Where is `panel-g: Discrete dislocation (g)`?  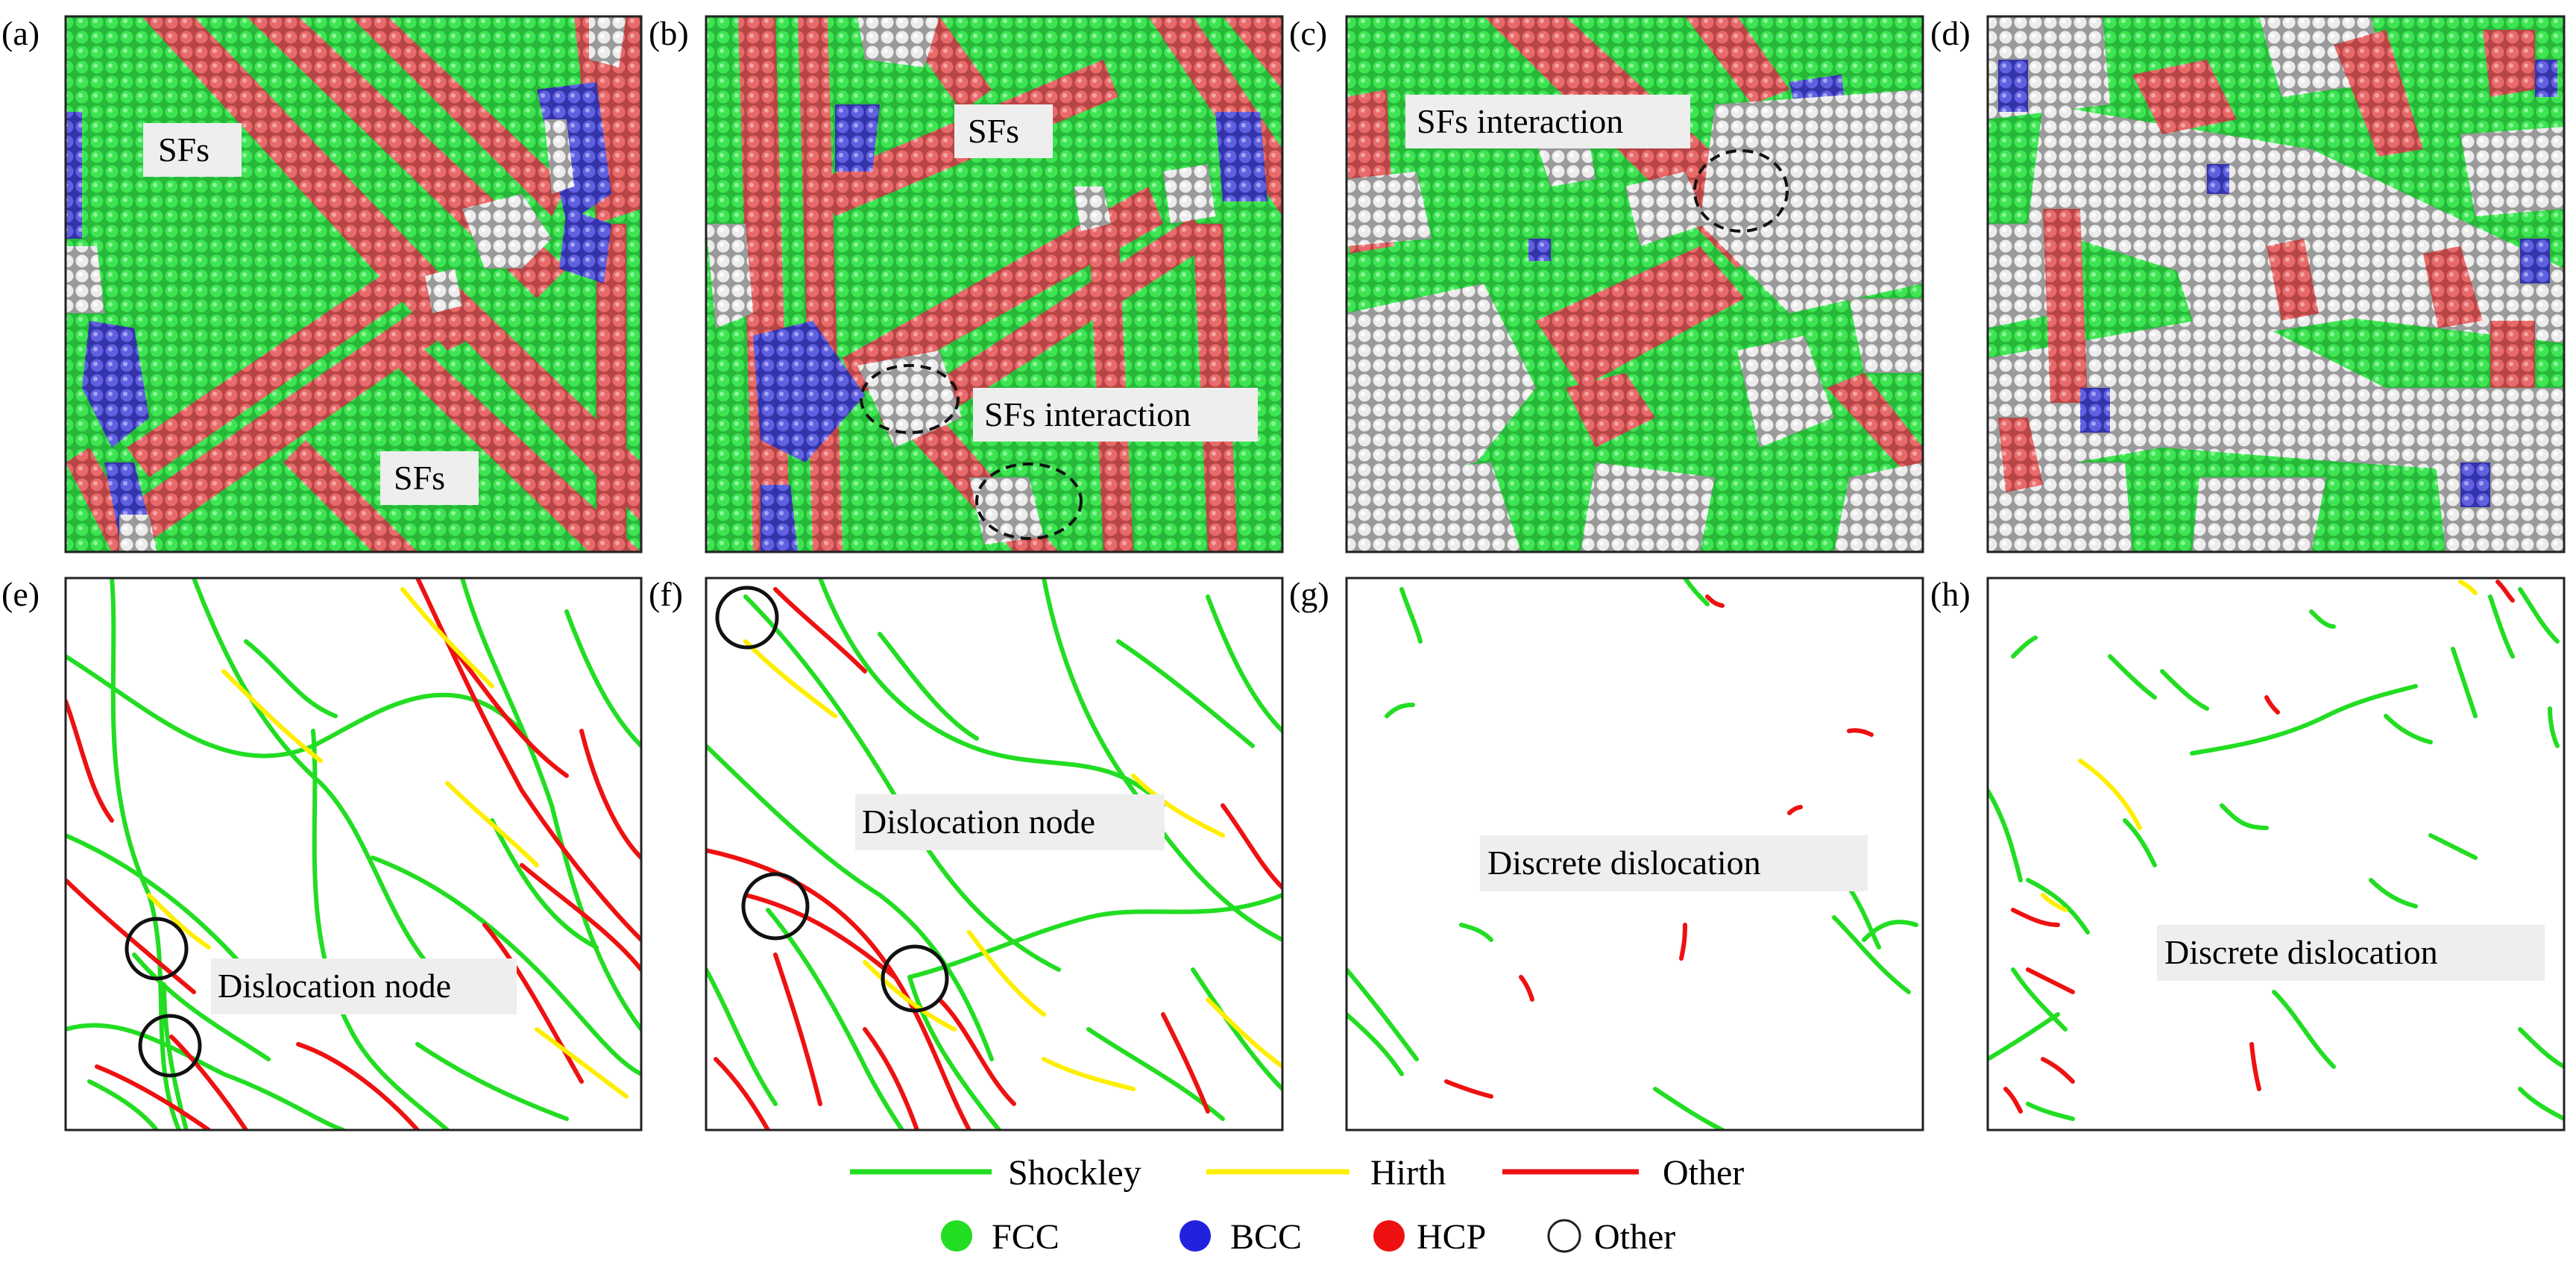
panel-g: Discrete dislocation (g) is located at coordinates (1606, 853).